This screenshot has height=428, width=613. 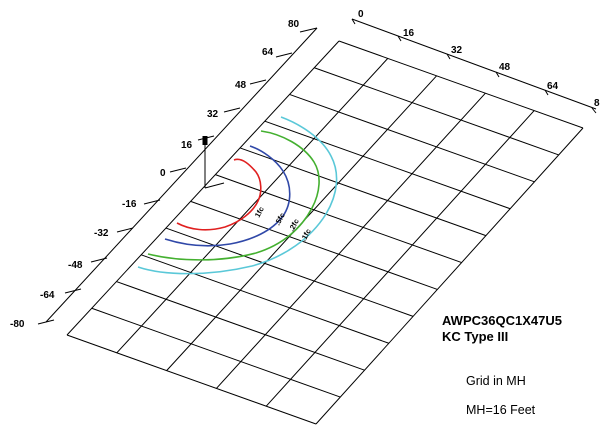 What do you see at coordinates (501, 410) in the screenshot?
I see `mounting-height-note: MH=16 Feet` at bounding box center [501, 410].